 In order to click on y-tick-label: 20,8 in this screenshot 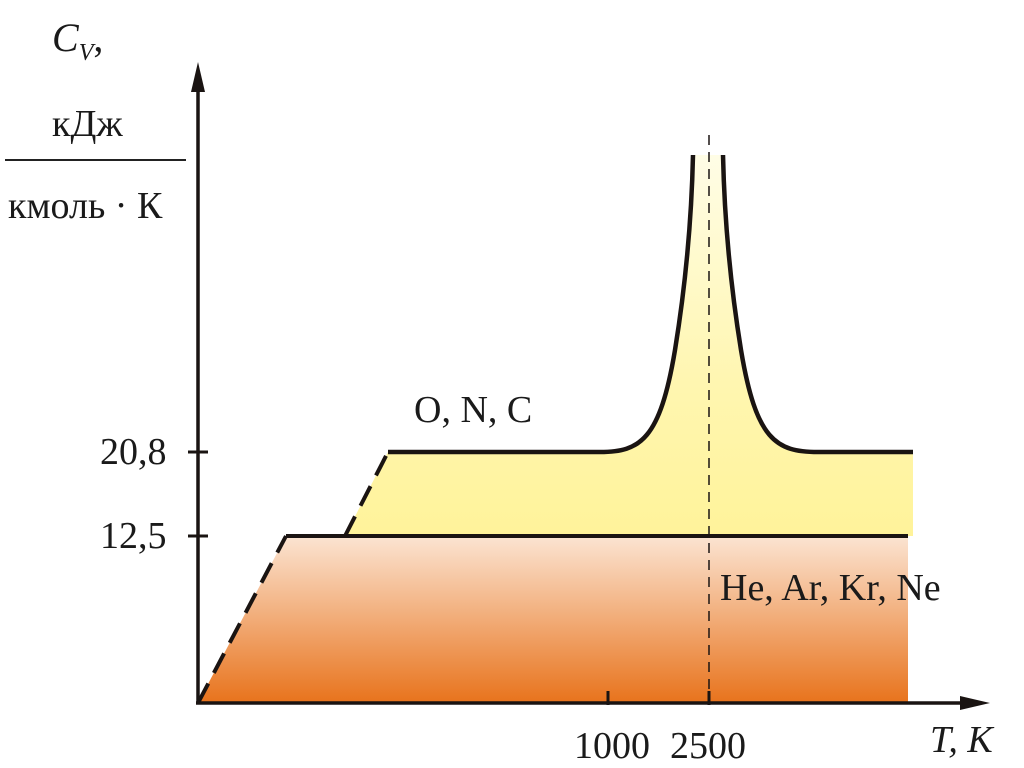, I will do `click(133, 452)`.